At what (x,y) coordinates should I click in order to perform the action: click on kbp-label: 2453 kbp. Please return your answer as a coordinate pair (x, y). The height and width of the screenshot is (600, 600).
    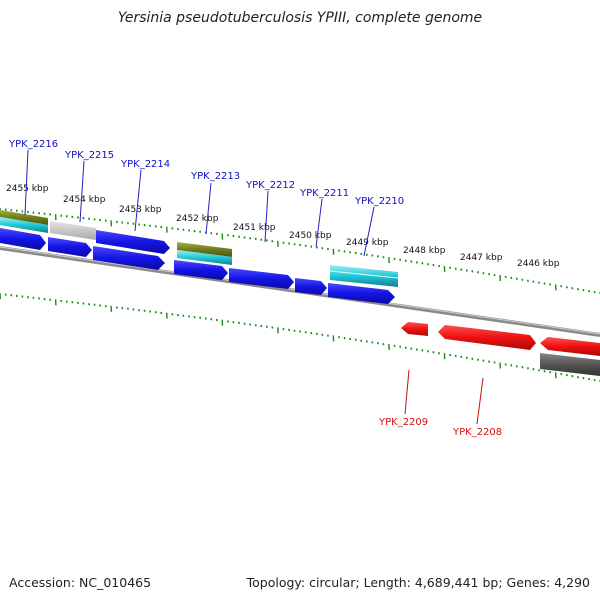
    Looking at the image, I should click on (140, 210).